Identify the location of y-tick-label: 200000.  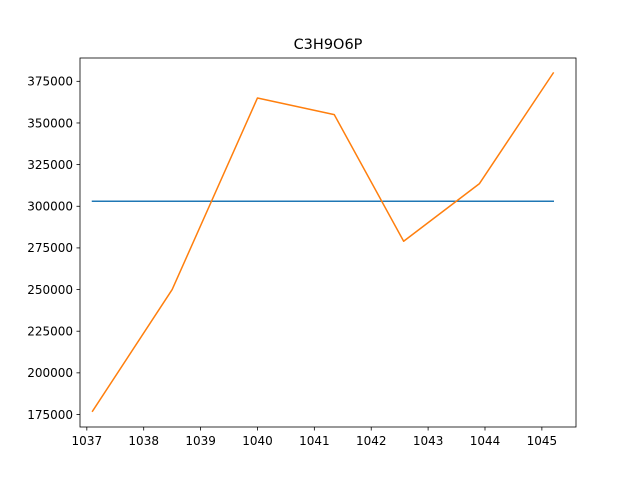
(50, 373).